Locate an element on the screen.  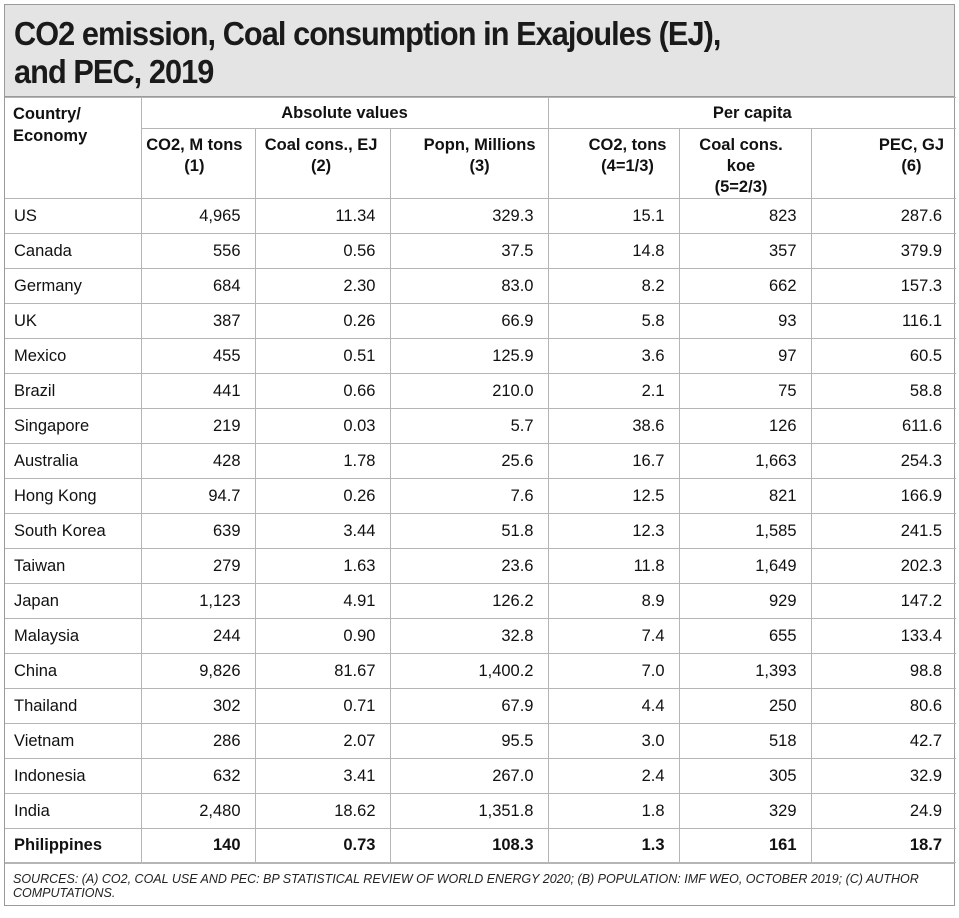
country-name: China is located at coordinates (73, 671).